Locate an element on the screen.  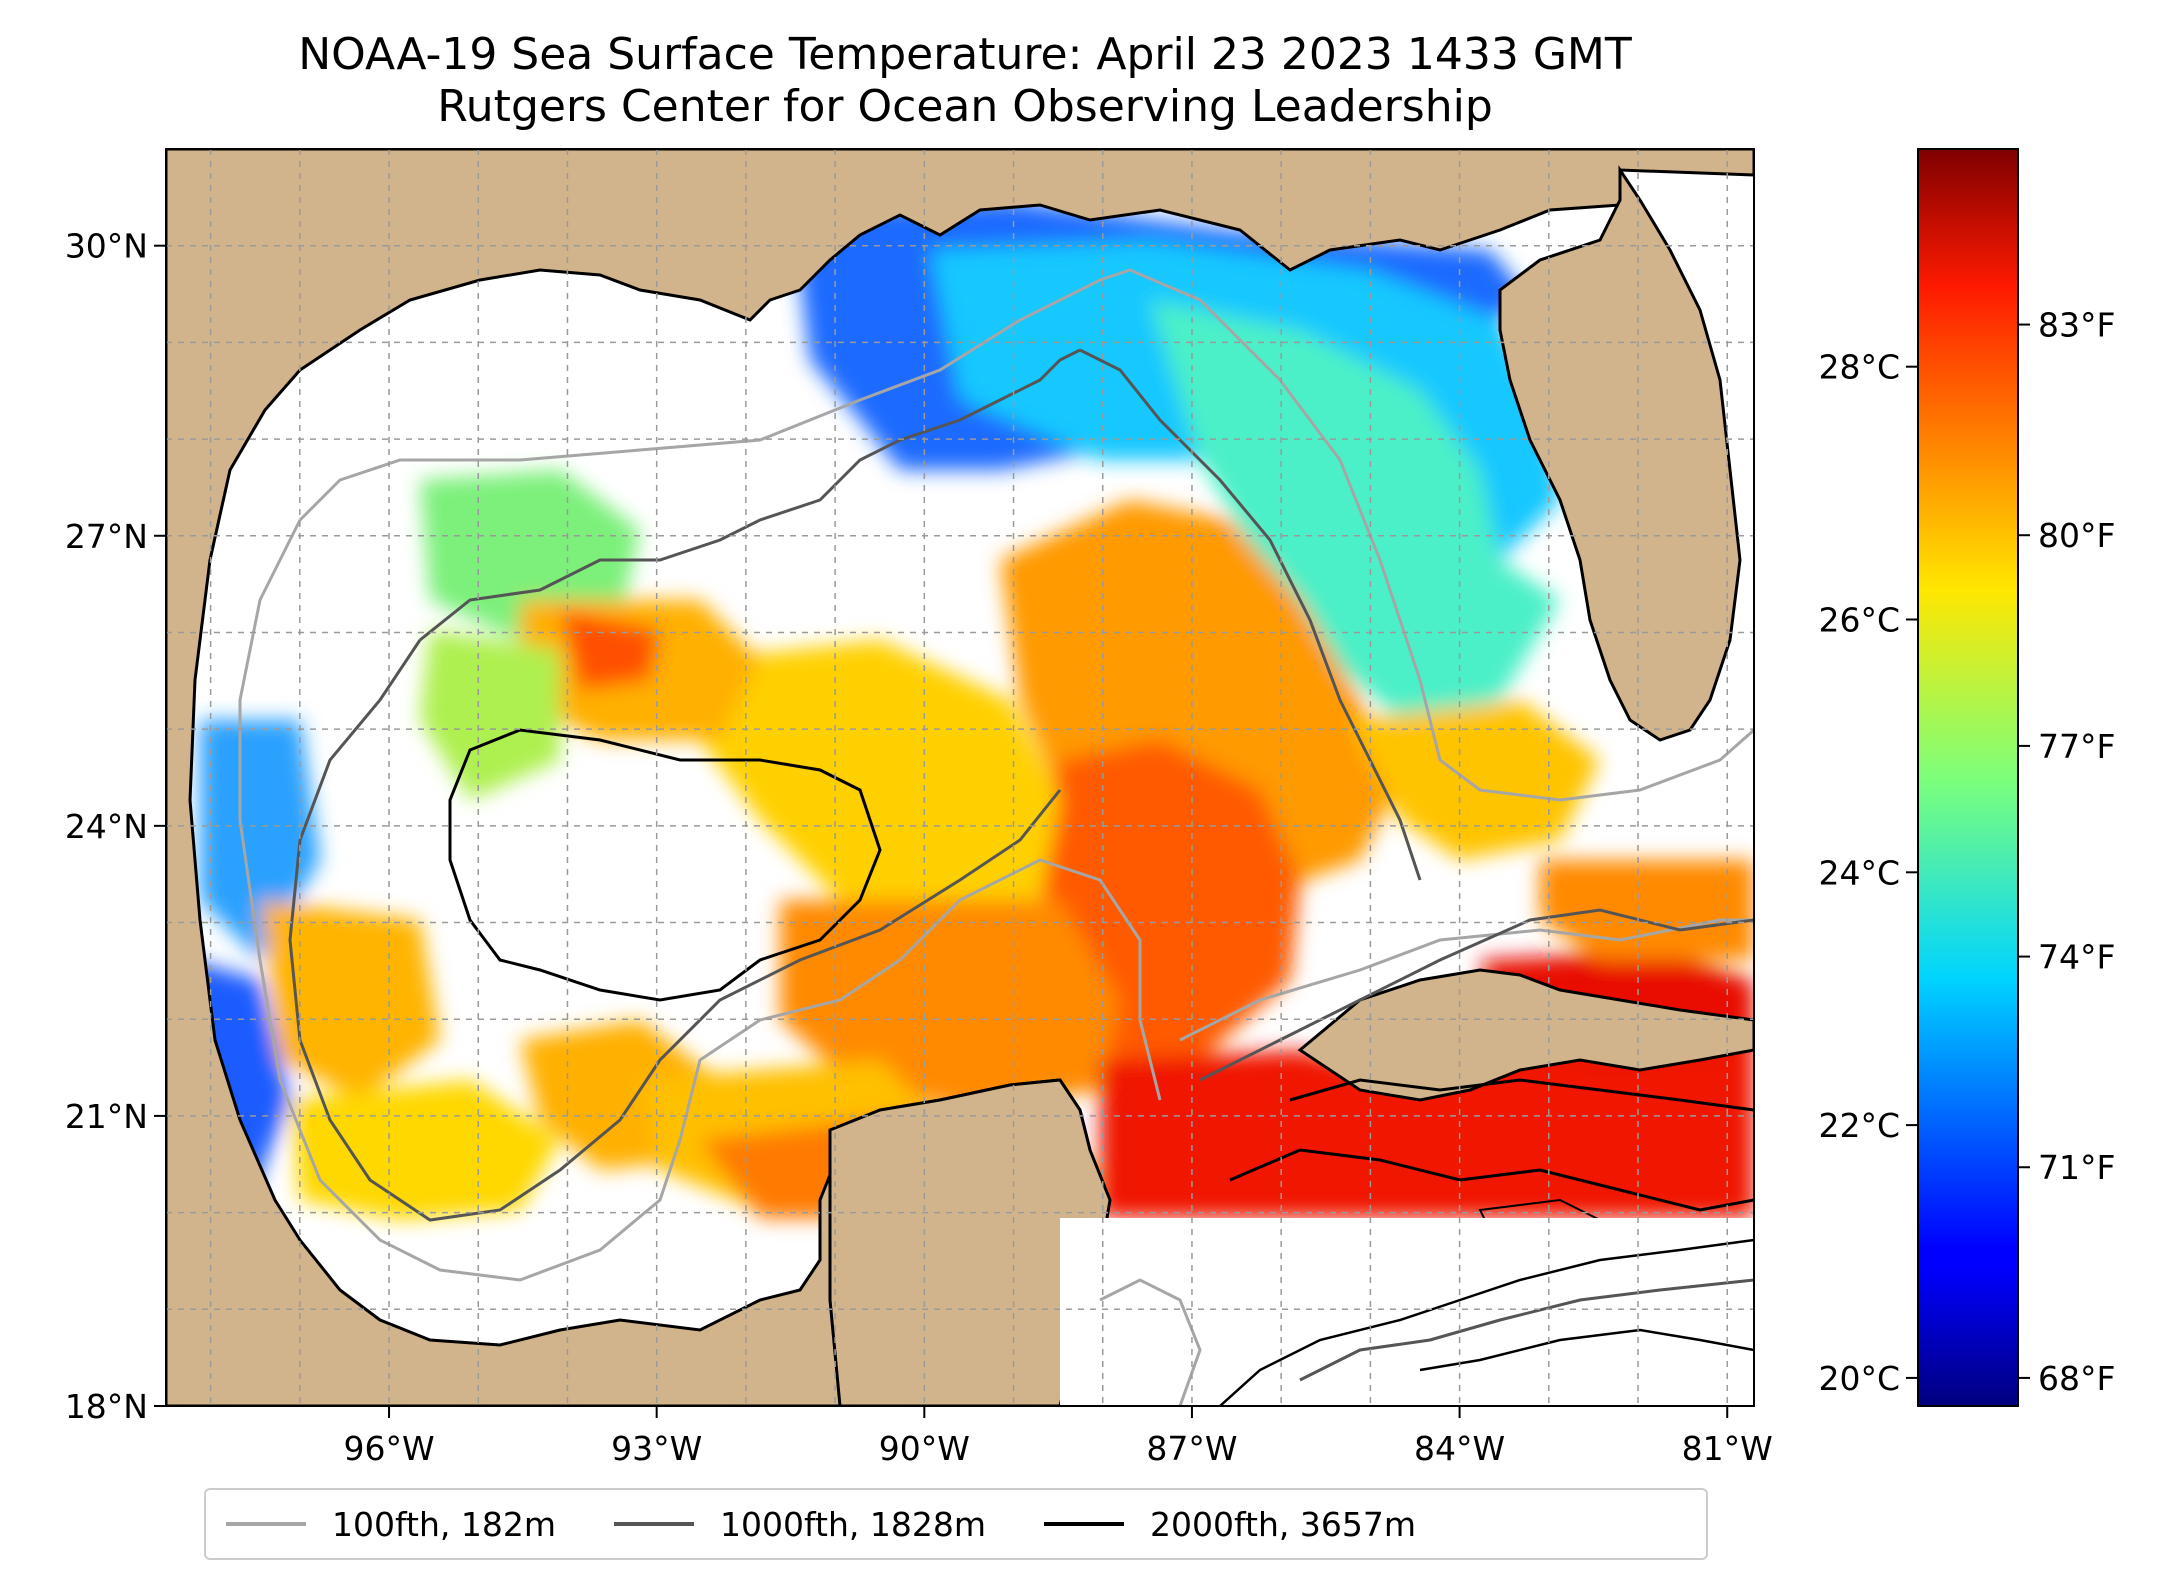
no-data-strip is located at coordinates (1407, 1312).